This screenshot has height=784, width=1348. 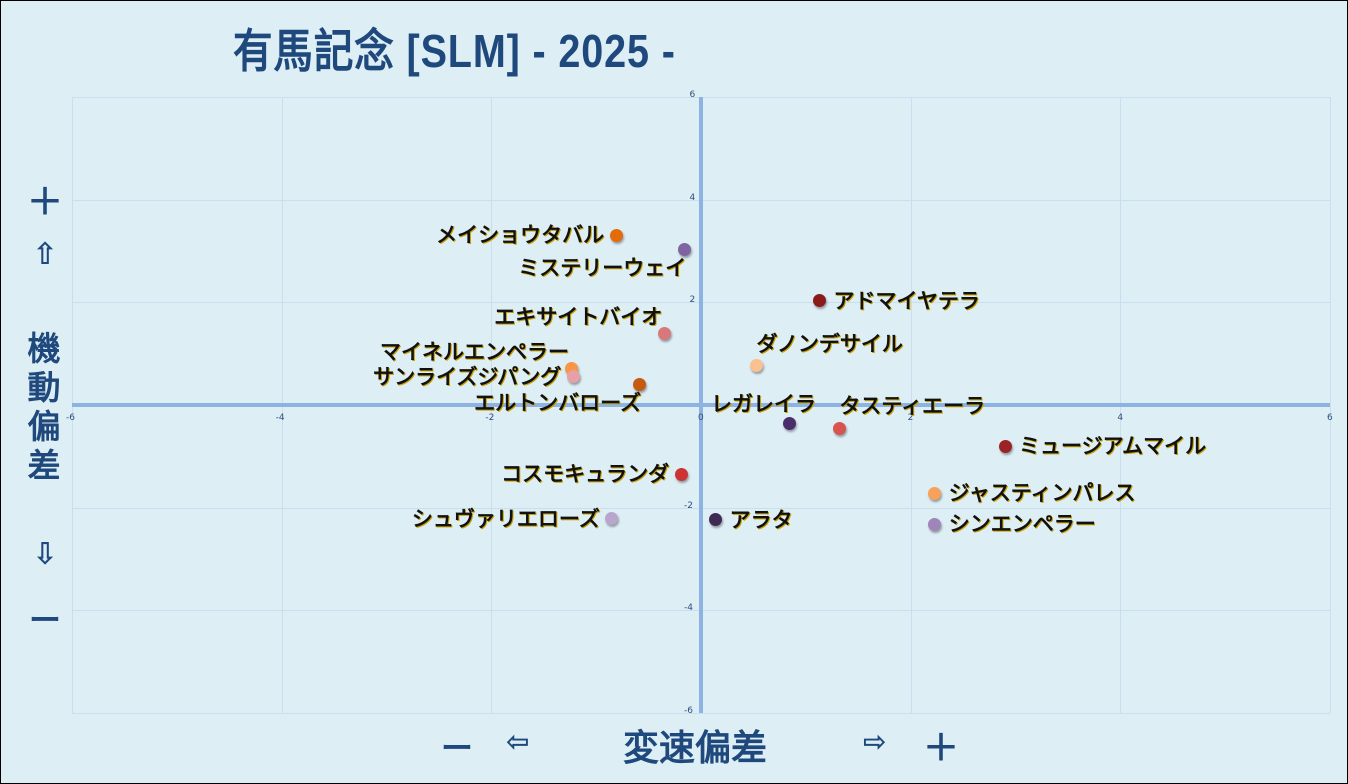 I want to click on point-label: コスモキュランダ, so click(x=585, y=474).